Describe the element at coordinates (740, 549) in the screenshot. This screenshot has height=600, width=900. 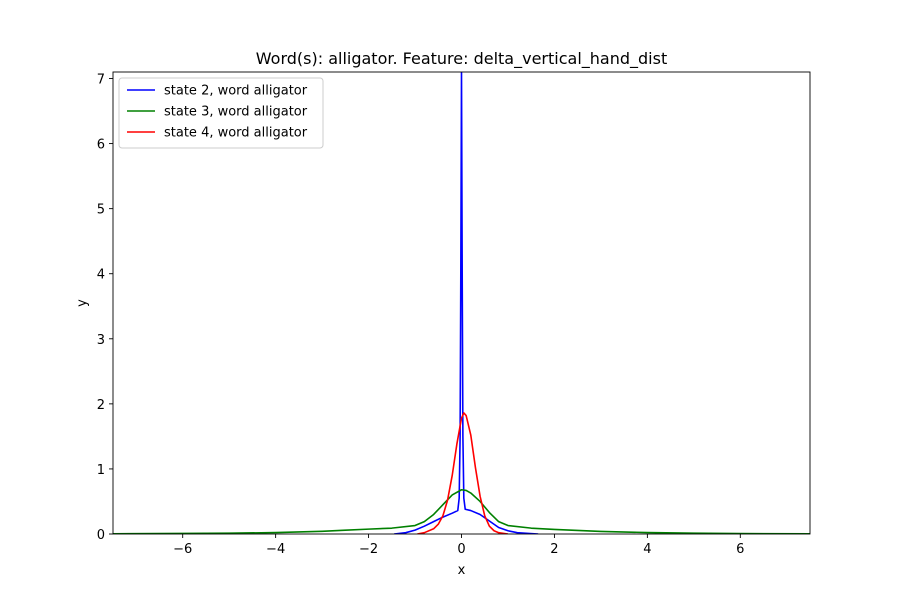
I see `x-tick-label: 6` at that location.